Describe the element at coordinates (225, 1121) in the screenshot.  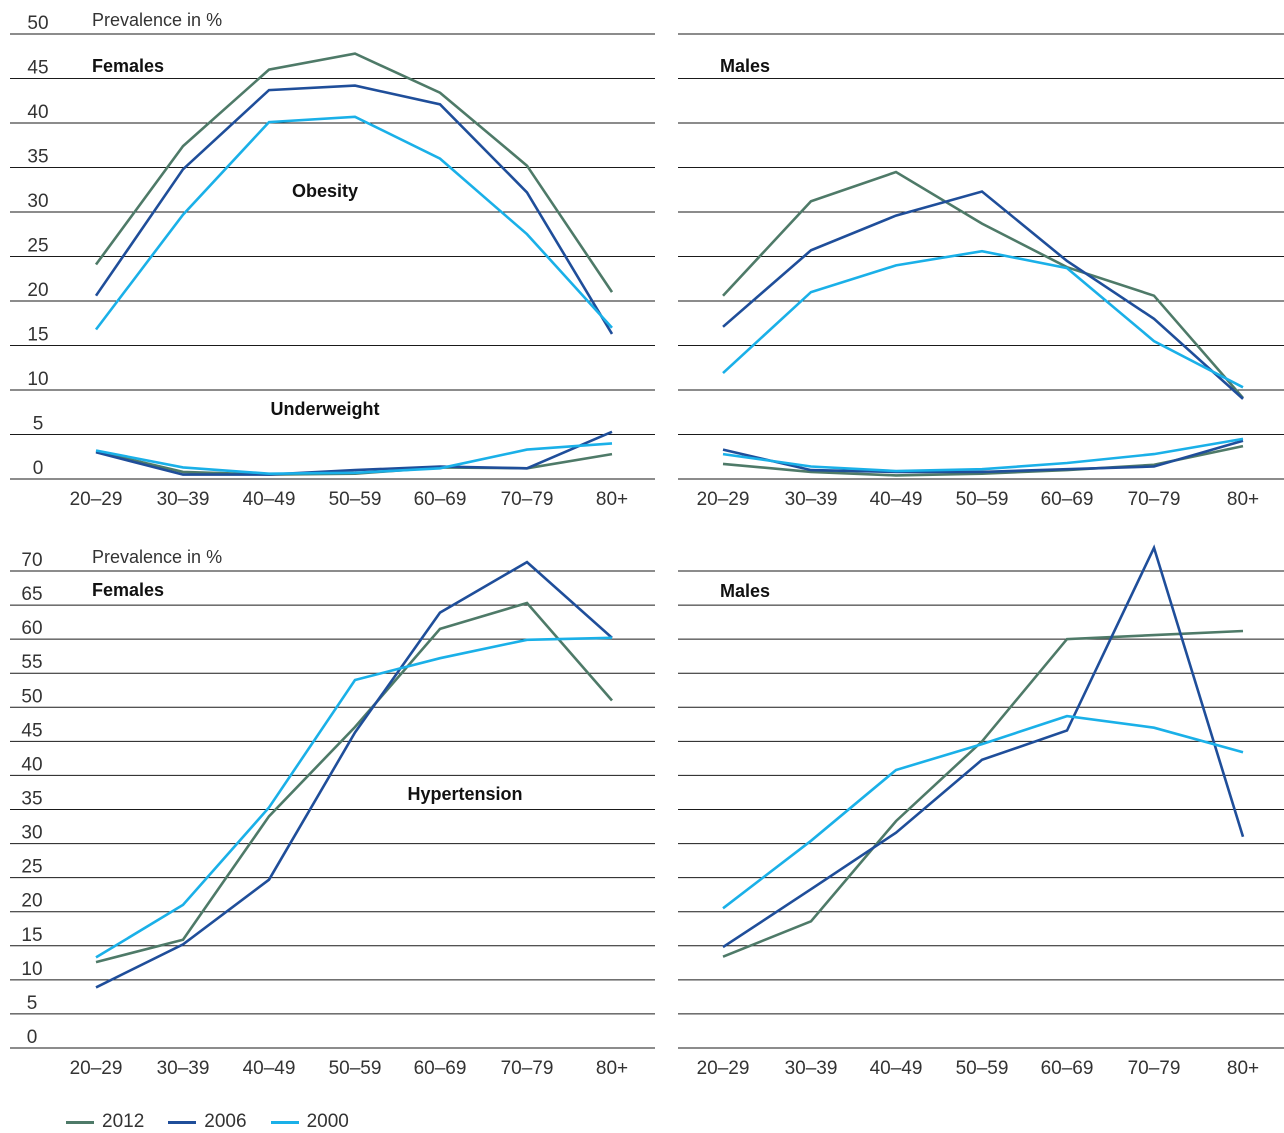
I see `legend-label-2006: 2006` at that location.